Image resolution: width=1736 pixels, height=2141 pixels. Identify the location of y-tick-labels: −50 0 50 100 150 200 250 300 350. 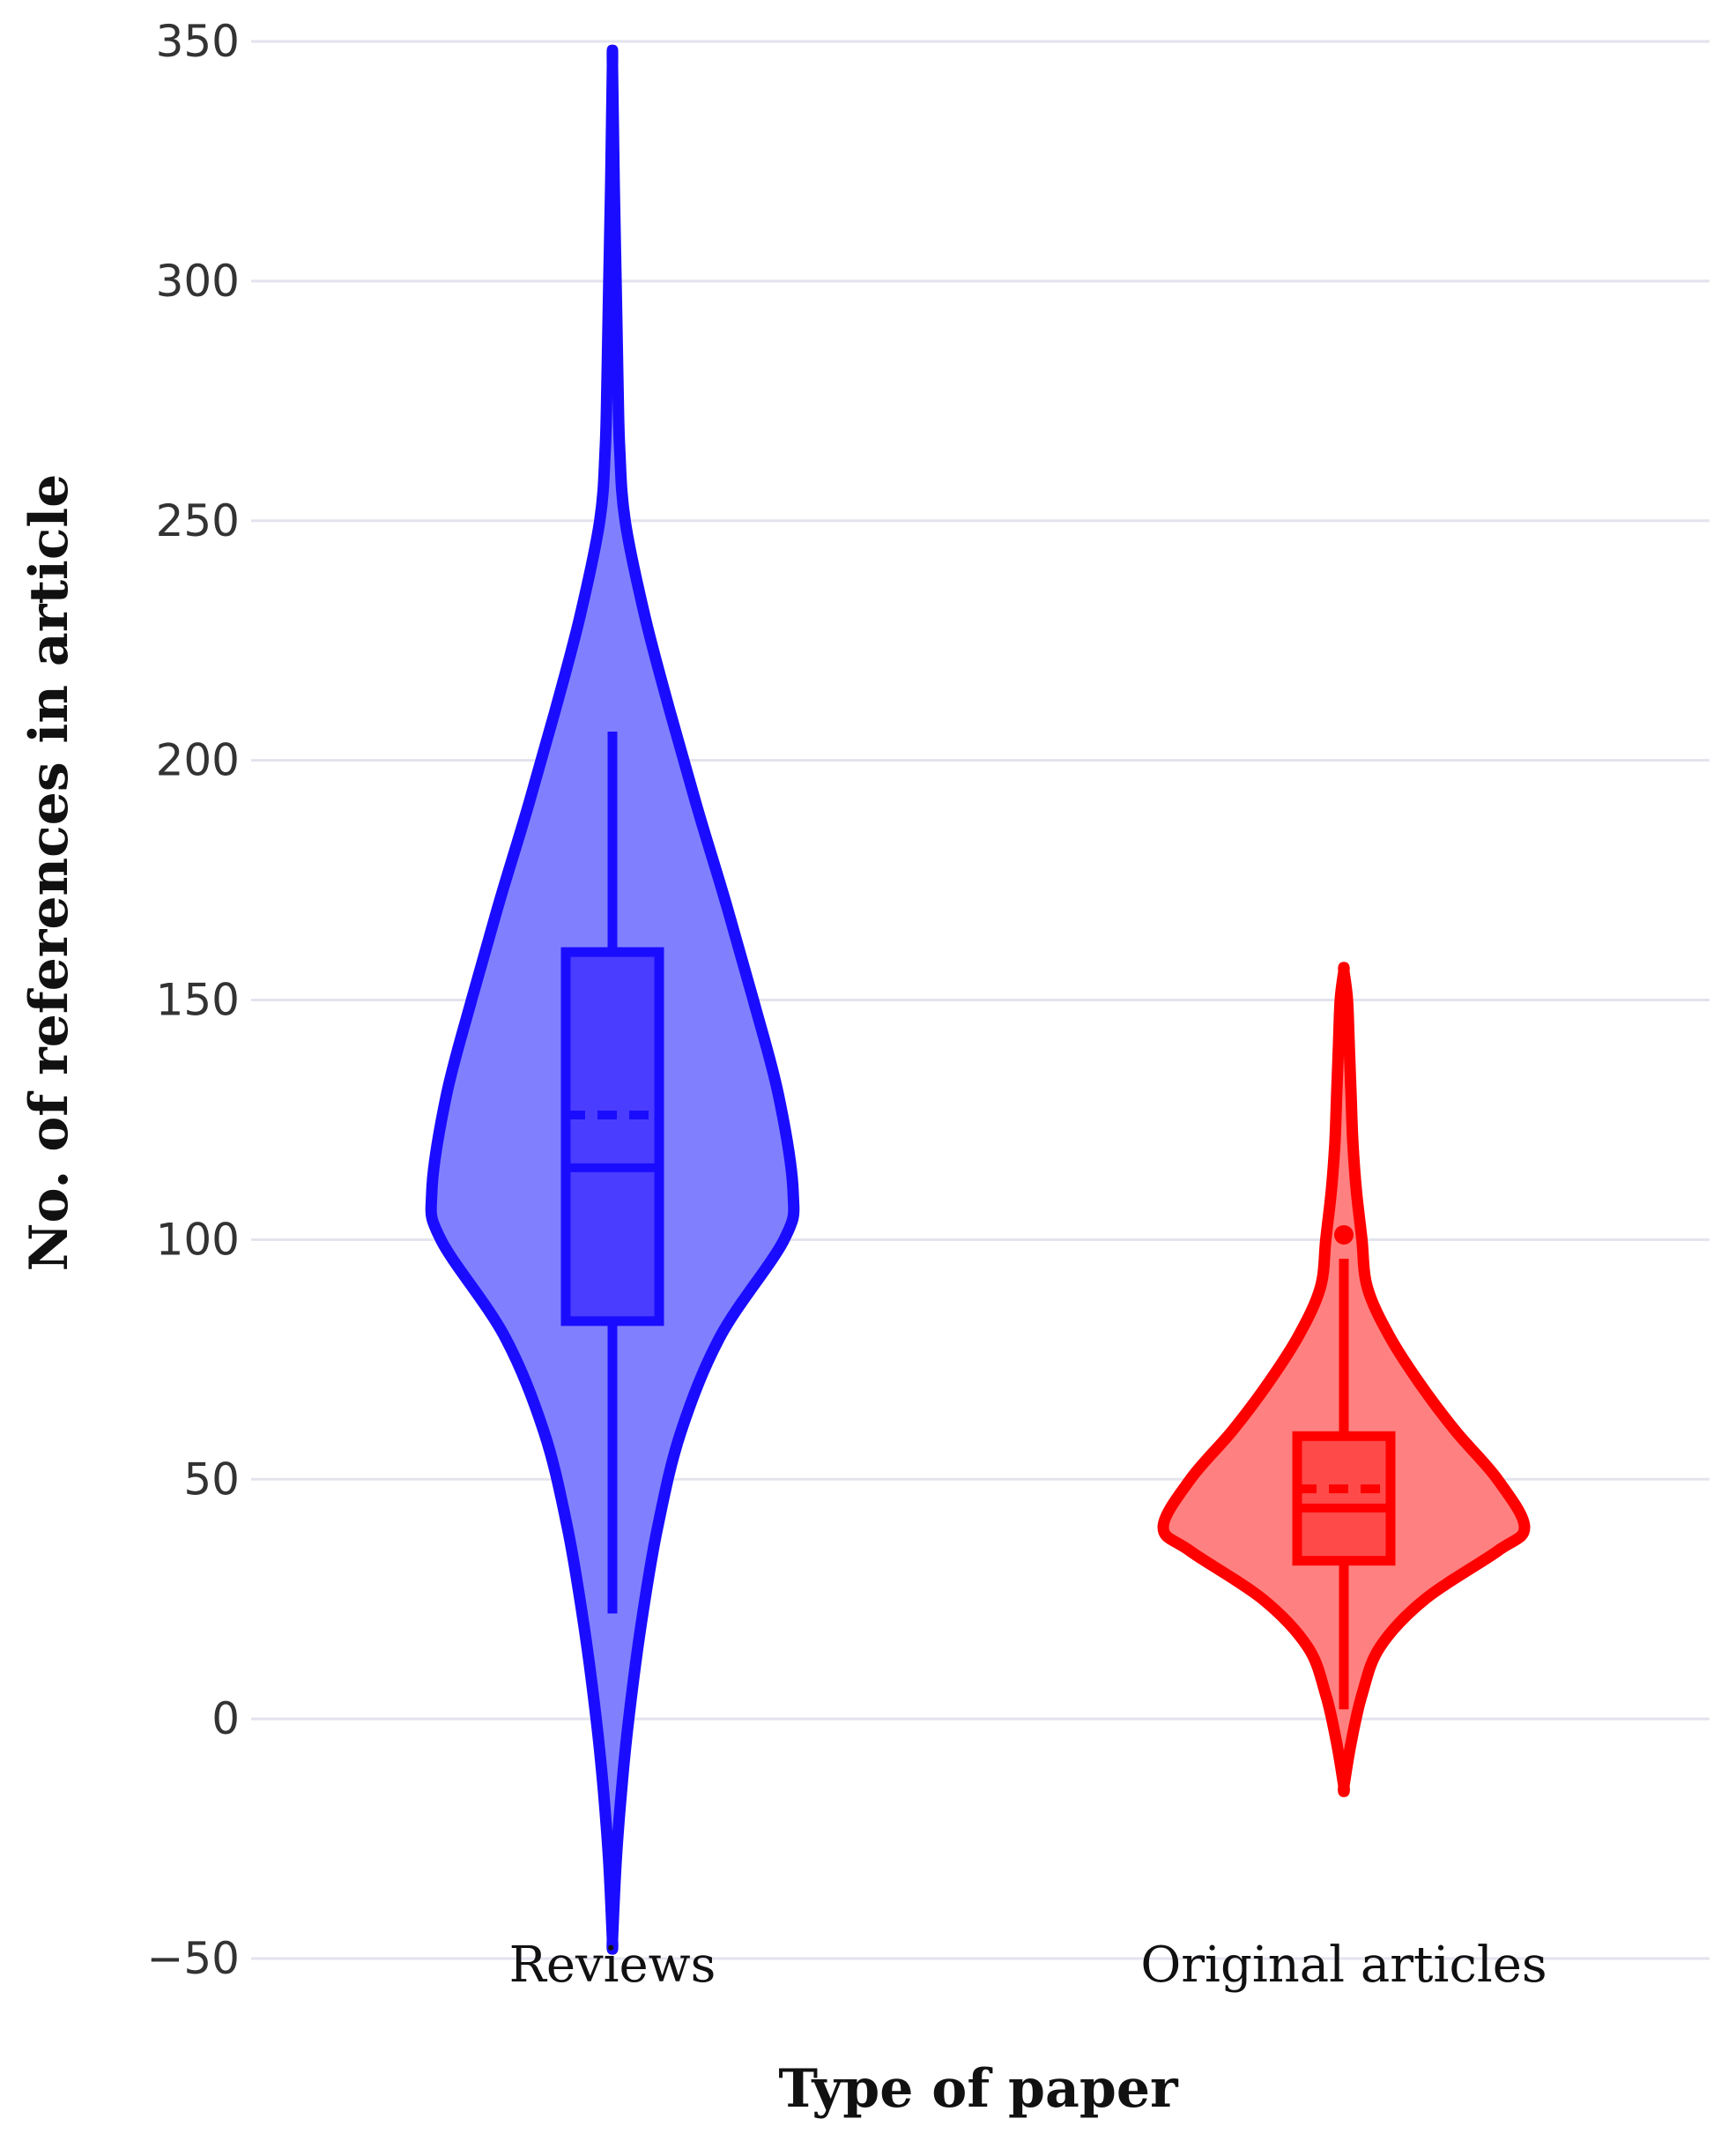
(193, 1000).